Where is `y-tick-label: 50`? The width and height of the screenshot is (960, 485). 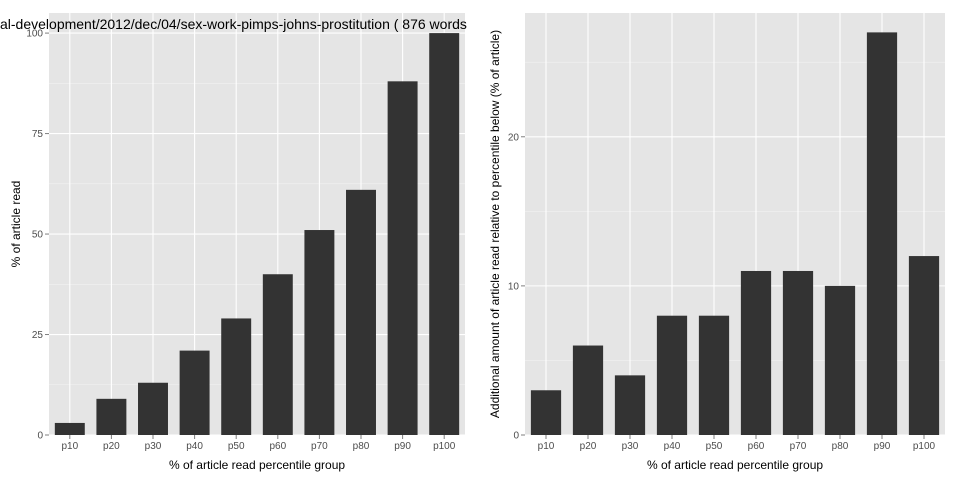 y-tick-label: 50 is located at coordinates (38, 235).